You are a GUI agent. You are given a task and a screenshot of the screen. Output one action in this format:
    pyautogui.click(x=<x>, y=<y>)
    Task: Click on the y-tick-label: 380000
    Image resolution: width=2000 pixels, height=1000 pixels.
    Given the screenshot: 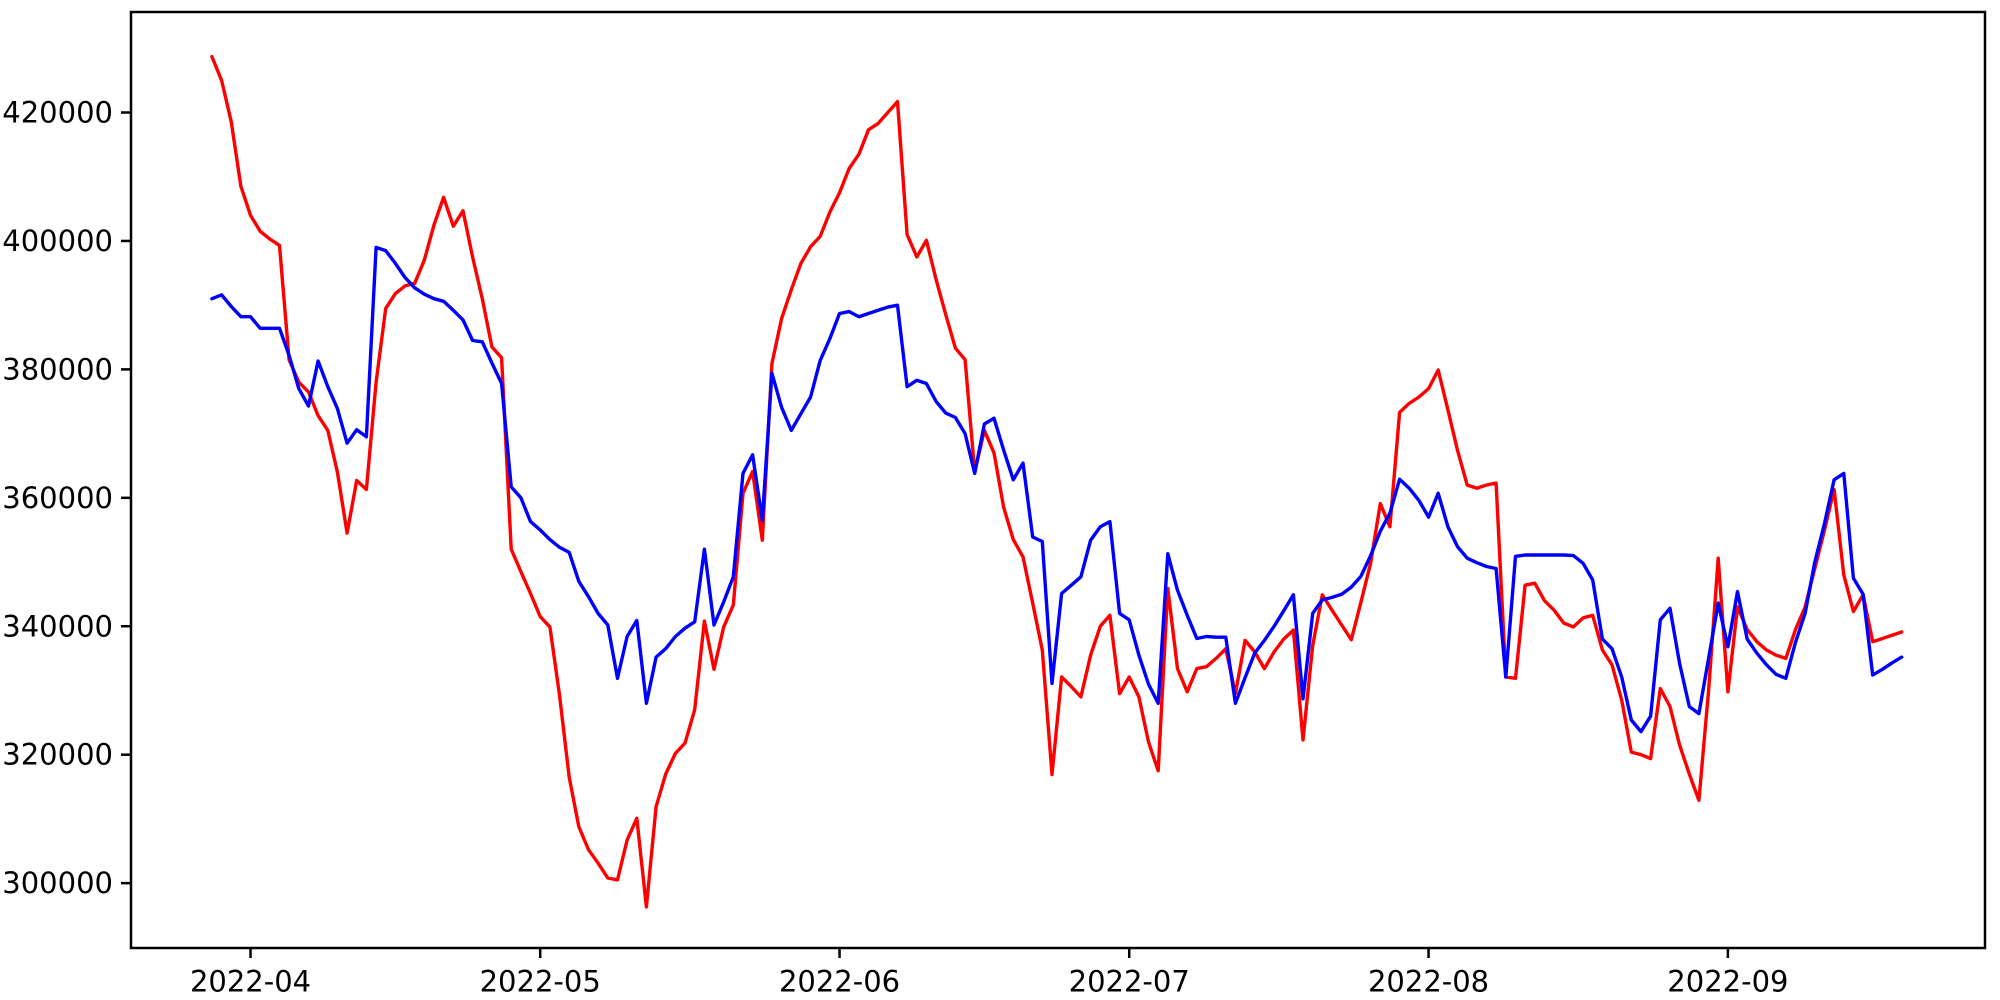 What is the action you would take?
    pyautogui.click(x=57, y=369)
    